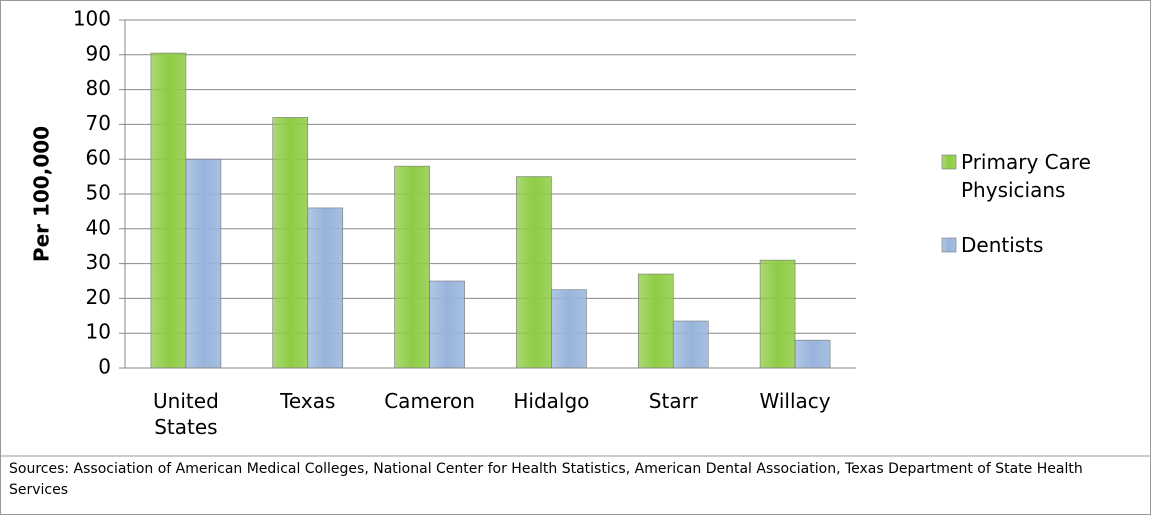  I want to click on x-tick-label: Willacy, so click(795, 401).